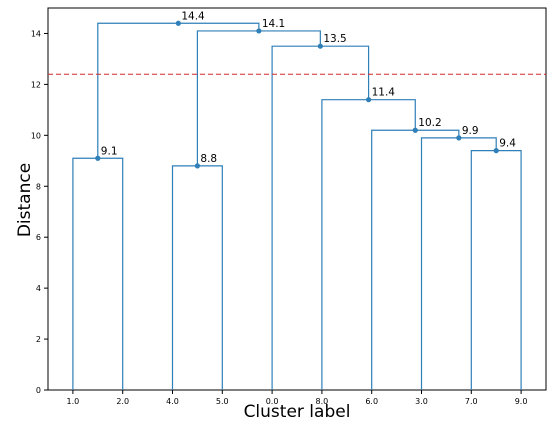  Describe the element at coordinates (38, 339) in the screenshot. I see `y-tick-label: 2` at that location.